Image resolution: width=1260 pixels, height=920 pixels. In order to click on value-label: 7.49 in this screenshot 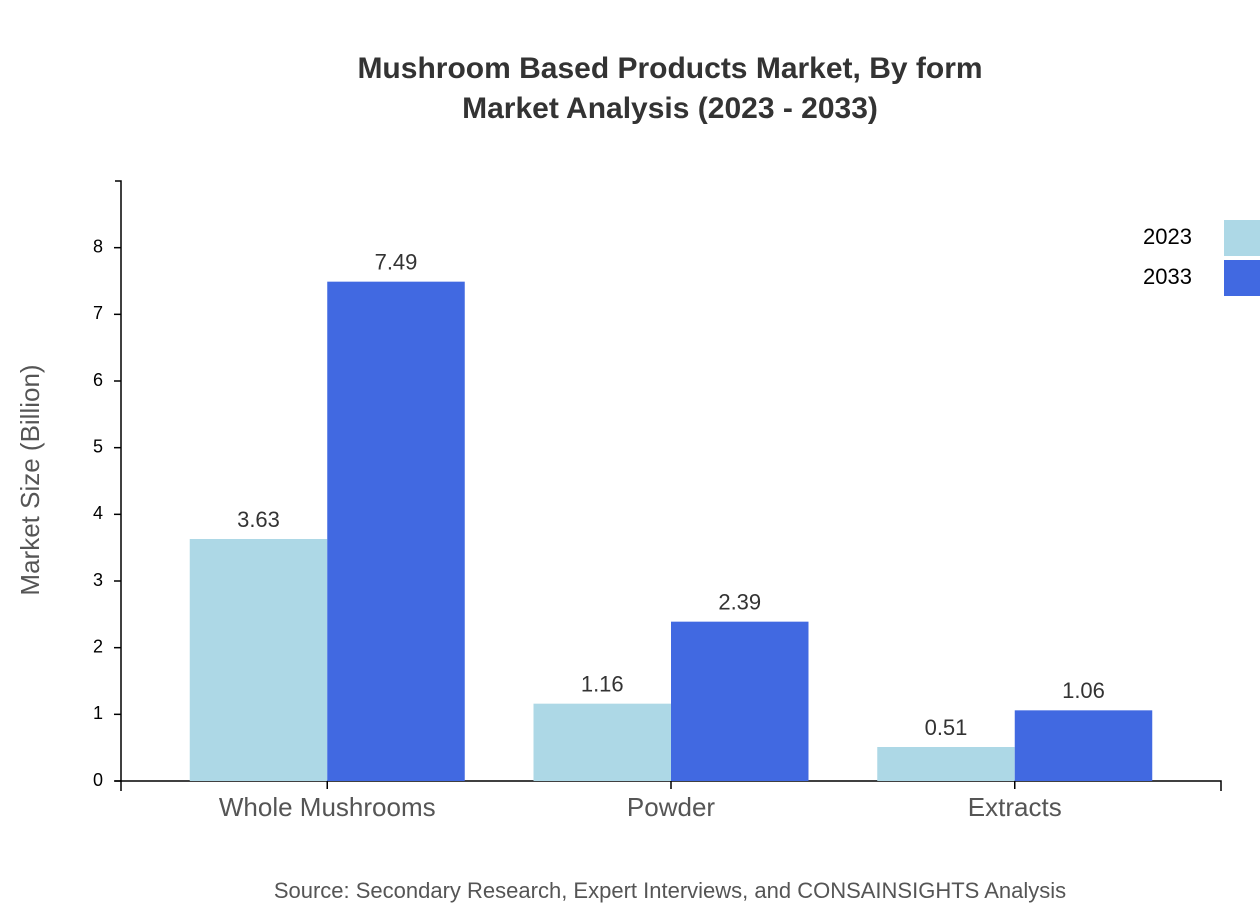, I will do `click(396, 261)`.